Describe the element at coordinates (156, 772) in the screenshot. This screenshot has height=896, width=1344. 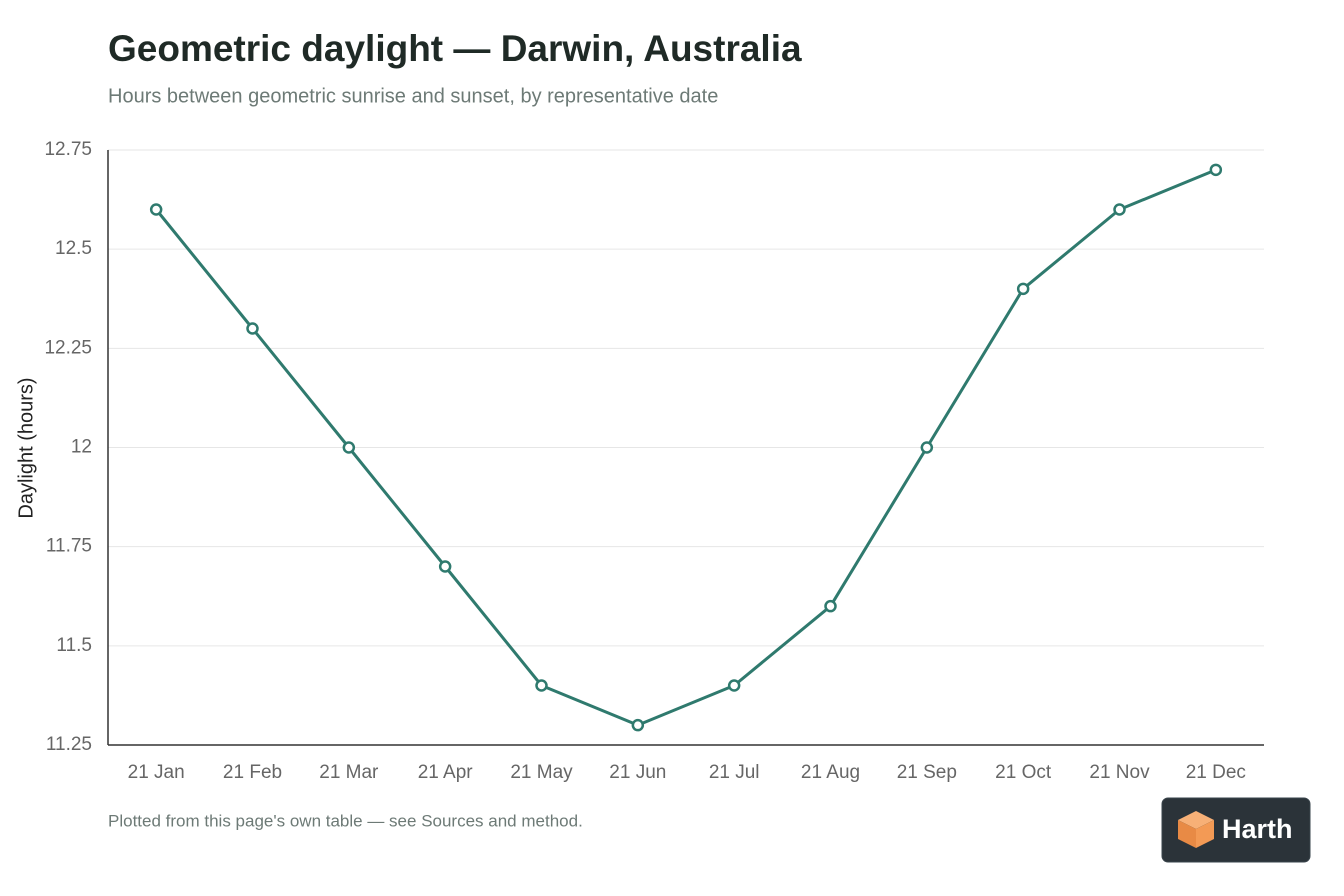
I see `x-tick-label: 21 Jan` at that location.